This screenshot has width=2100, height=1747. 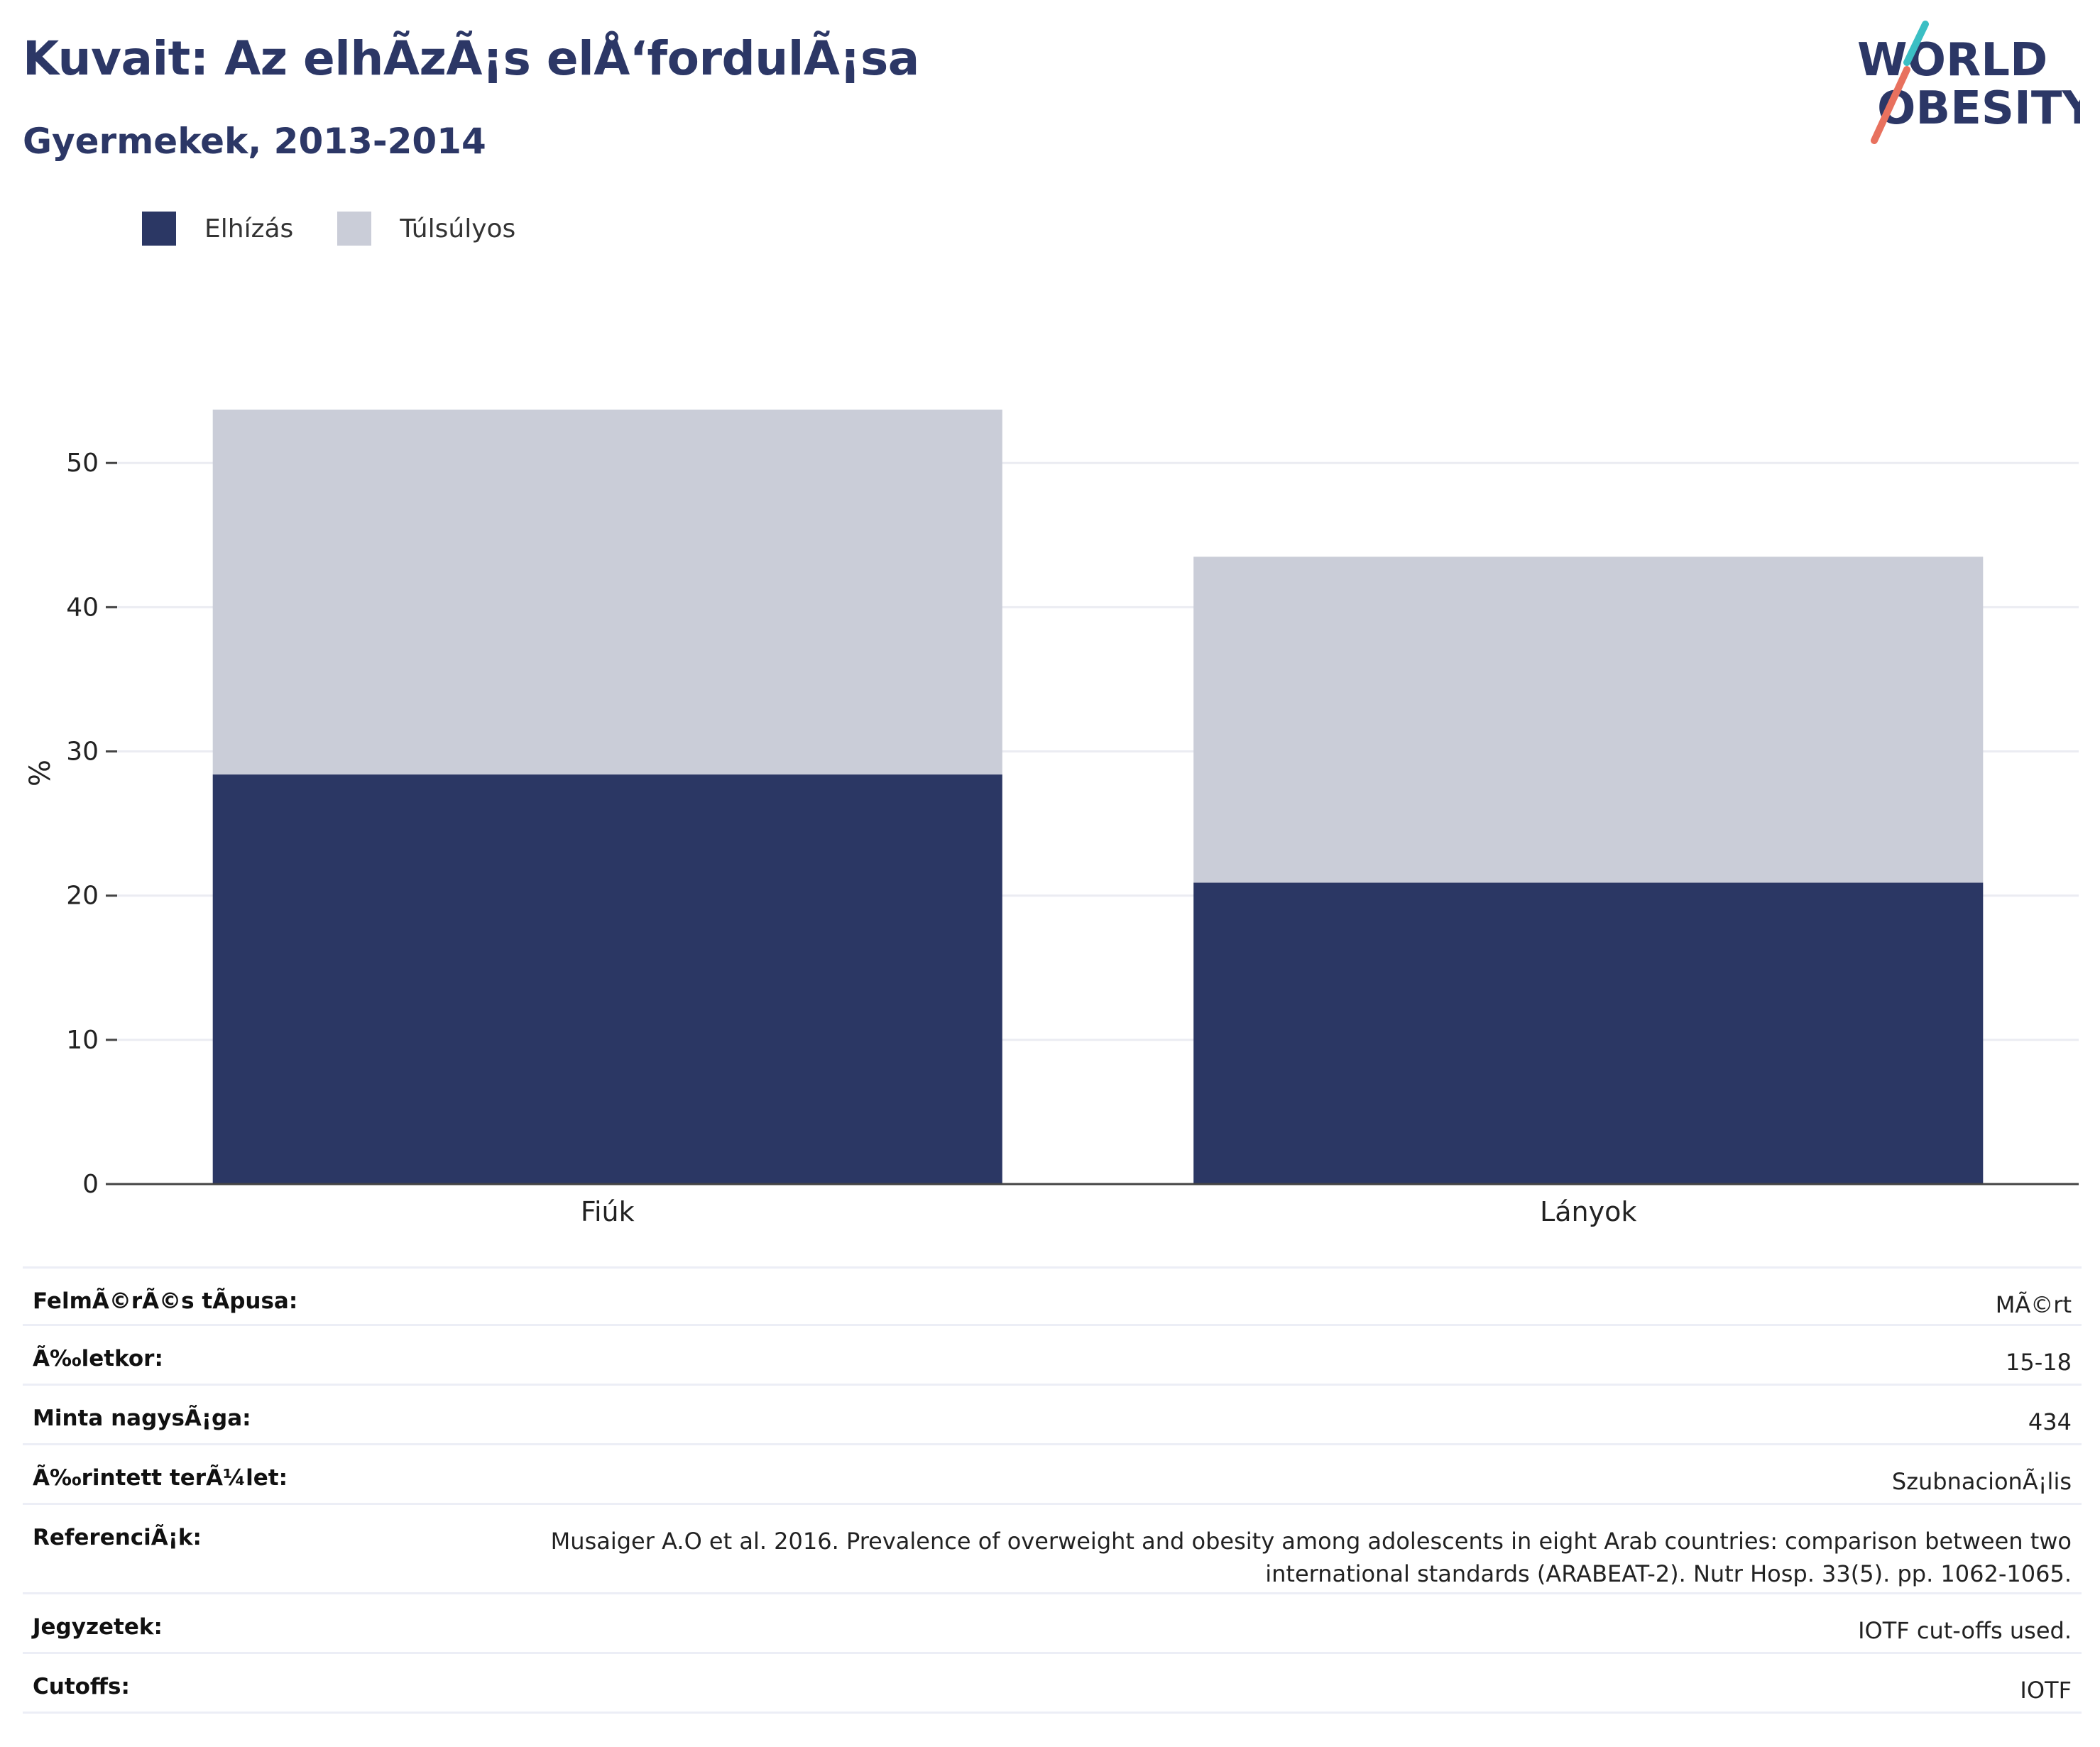 What do you see at coordinates (142, 1418) in the screenshot?
I see `info-label: Minta nagysÃ¡ga:` at bounding box center [142, 1418].